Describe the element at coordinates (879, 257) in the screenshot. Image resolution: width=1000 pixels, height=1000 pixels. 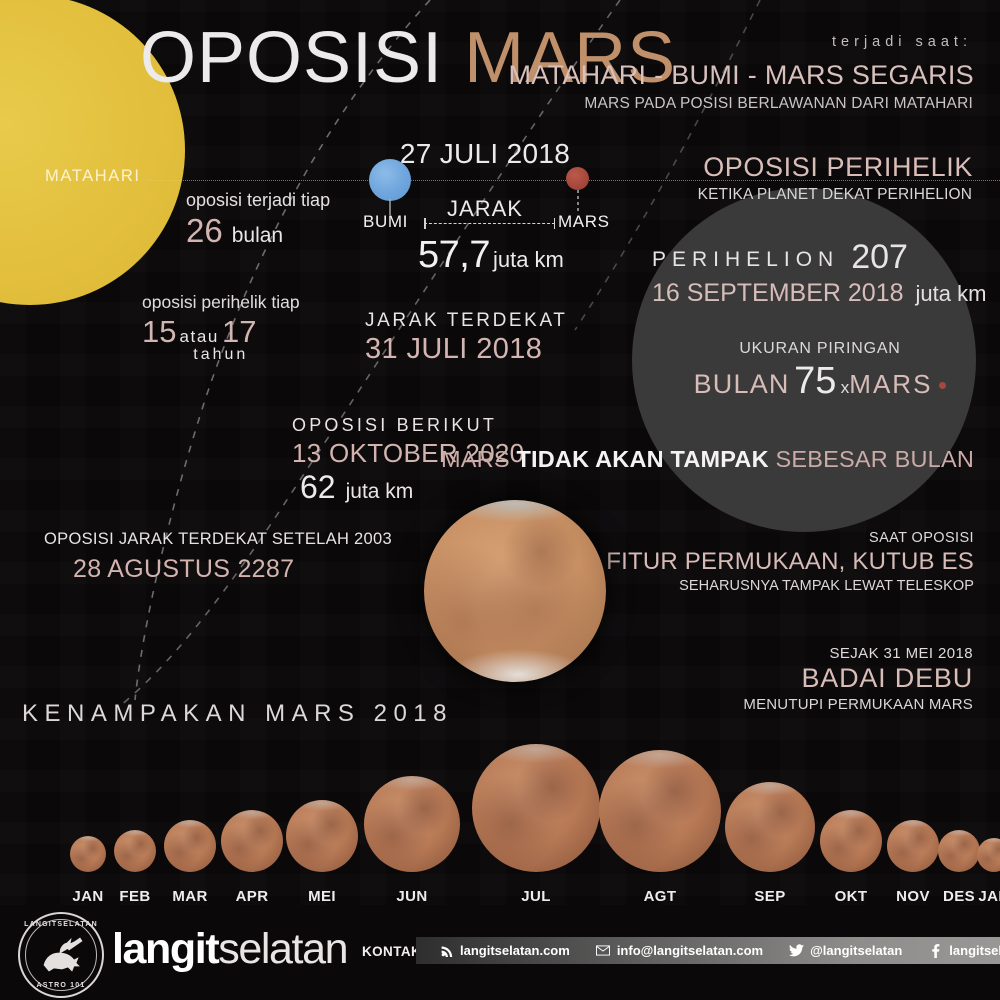
I see `perihelion-number: 207` at that location.